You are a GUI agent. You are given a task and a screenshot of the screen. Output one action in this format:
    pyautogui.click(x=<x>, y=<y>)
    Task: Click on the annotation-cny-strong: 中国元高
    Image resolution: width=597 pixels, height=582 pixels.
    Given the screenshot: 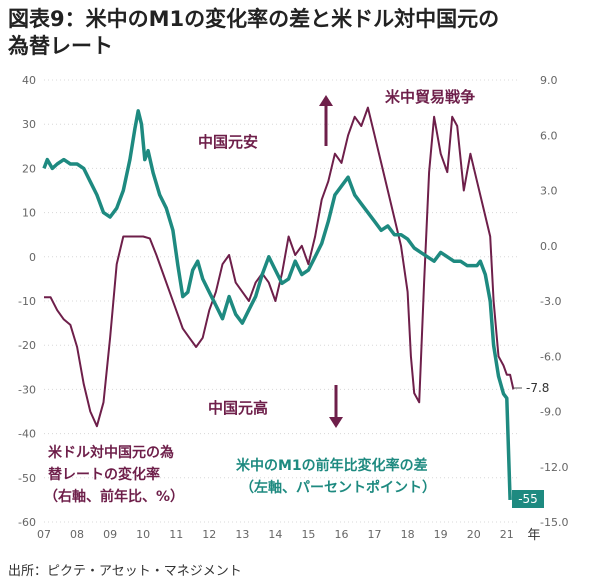 What is the action you would take?
    pyautogui.click(x=238, y=408)
    